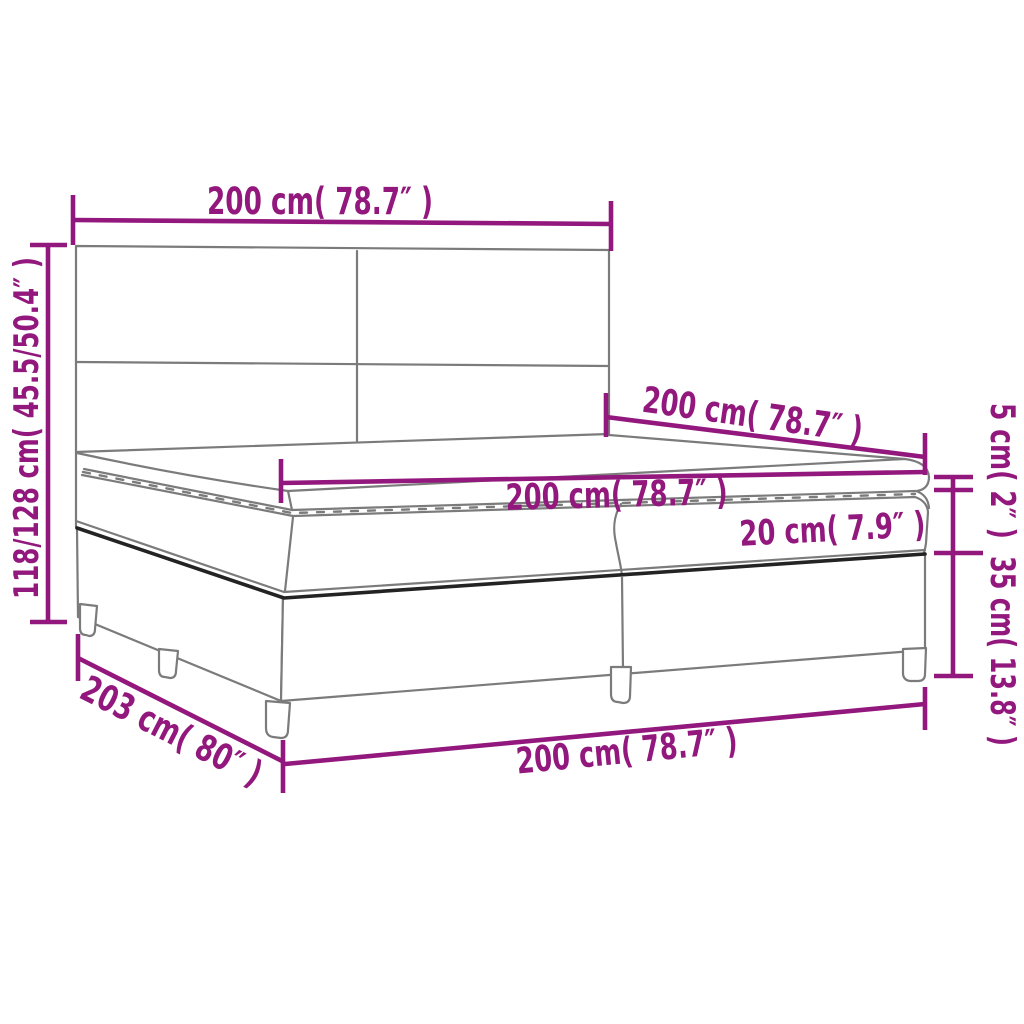 This screenshot has width=1024, height=1024. I want to click on dim-mattress-top-width, so click(602, 481).